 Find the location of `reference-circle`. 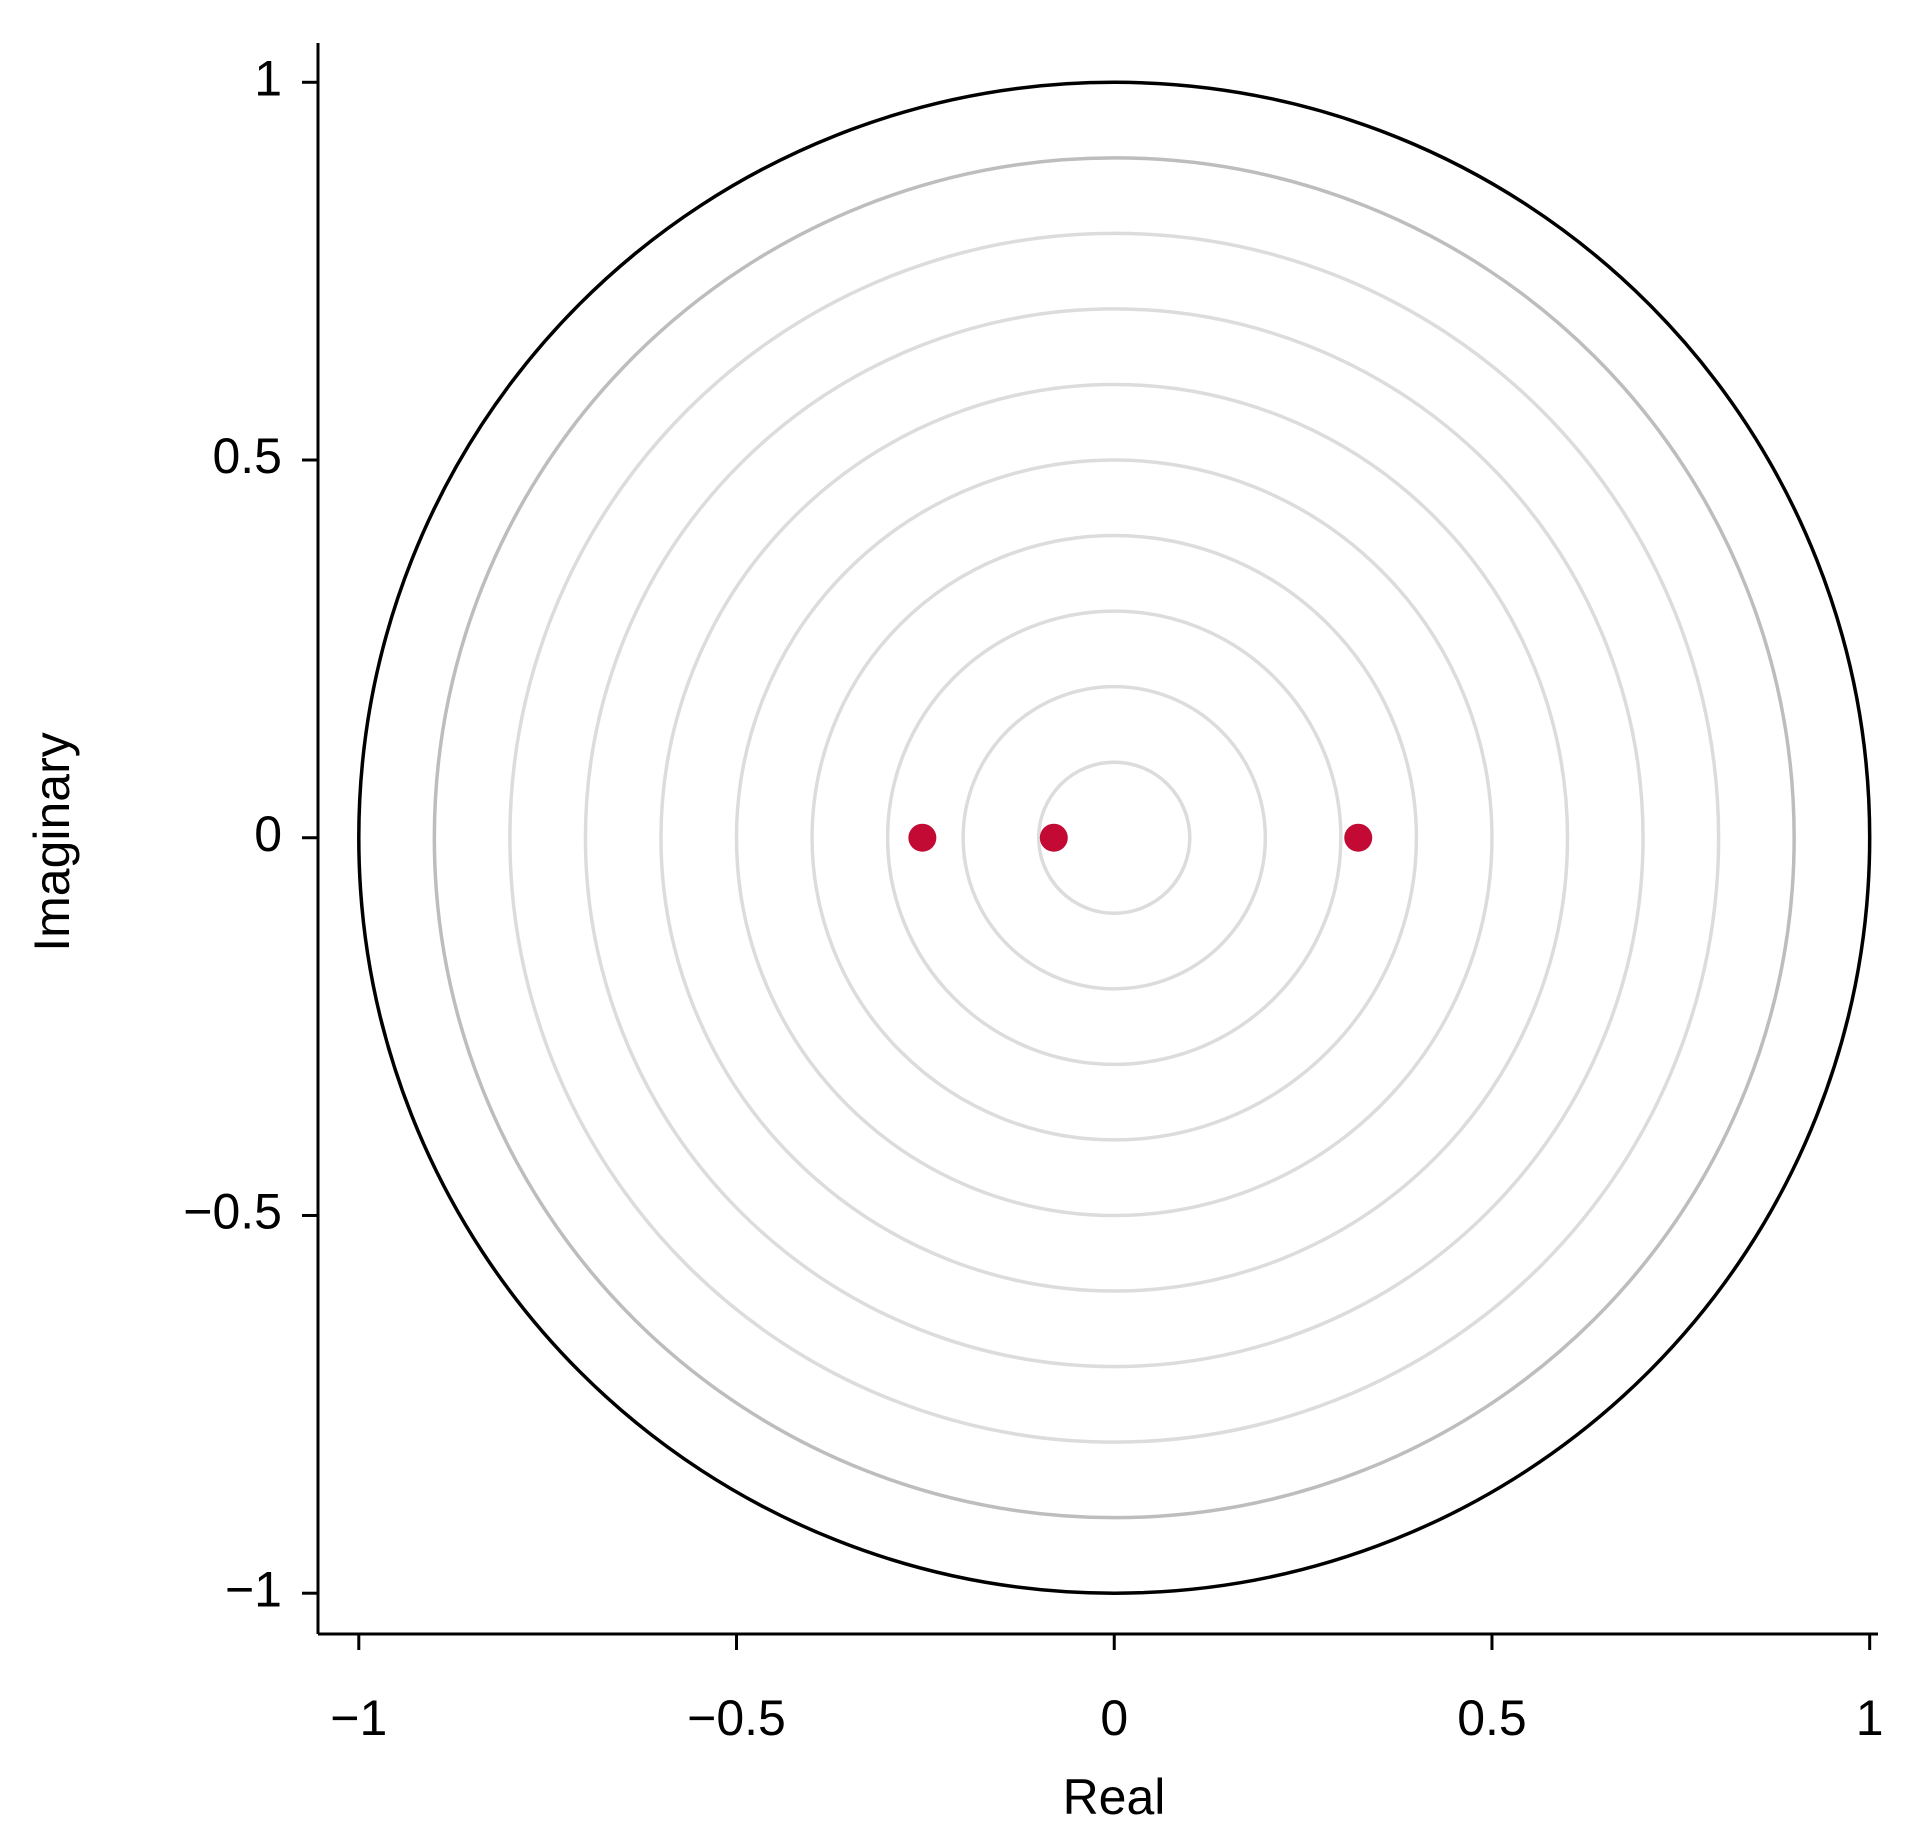

reference-circle is located at coordinates (1114, 838).